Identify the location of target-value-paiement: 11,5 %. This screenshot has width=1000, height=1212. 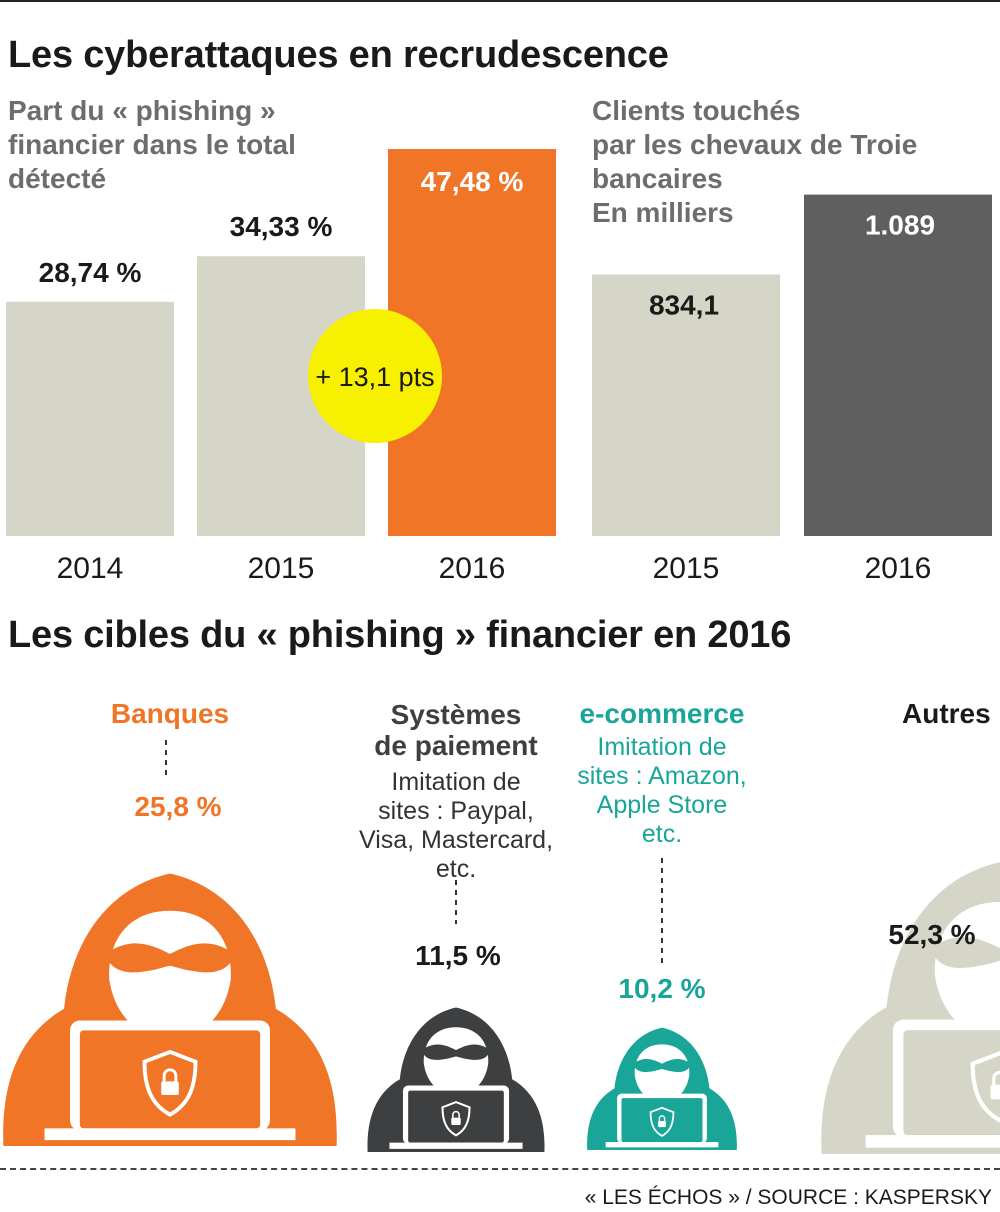
(458, 955).